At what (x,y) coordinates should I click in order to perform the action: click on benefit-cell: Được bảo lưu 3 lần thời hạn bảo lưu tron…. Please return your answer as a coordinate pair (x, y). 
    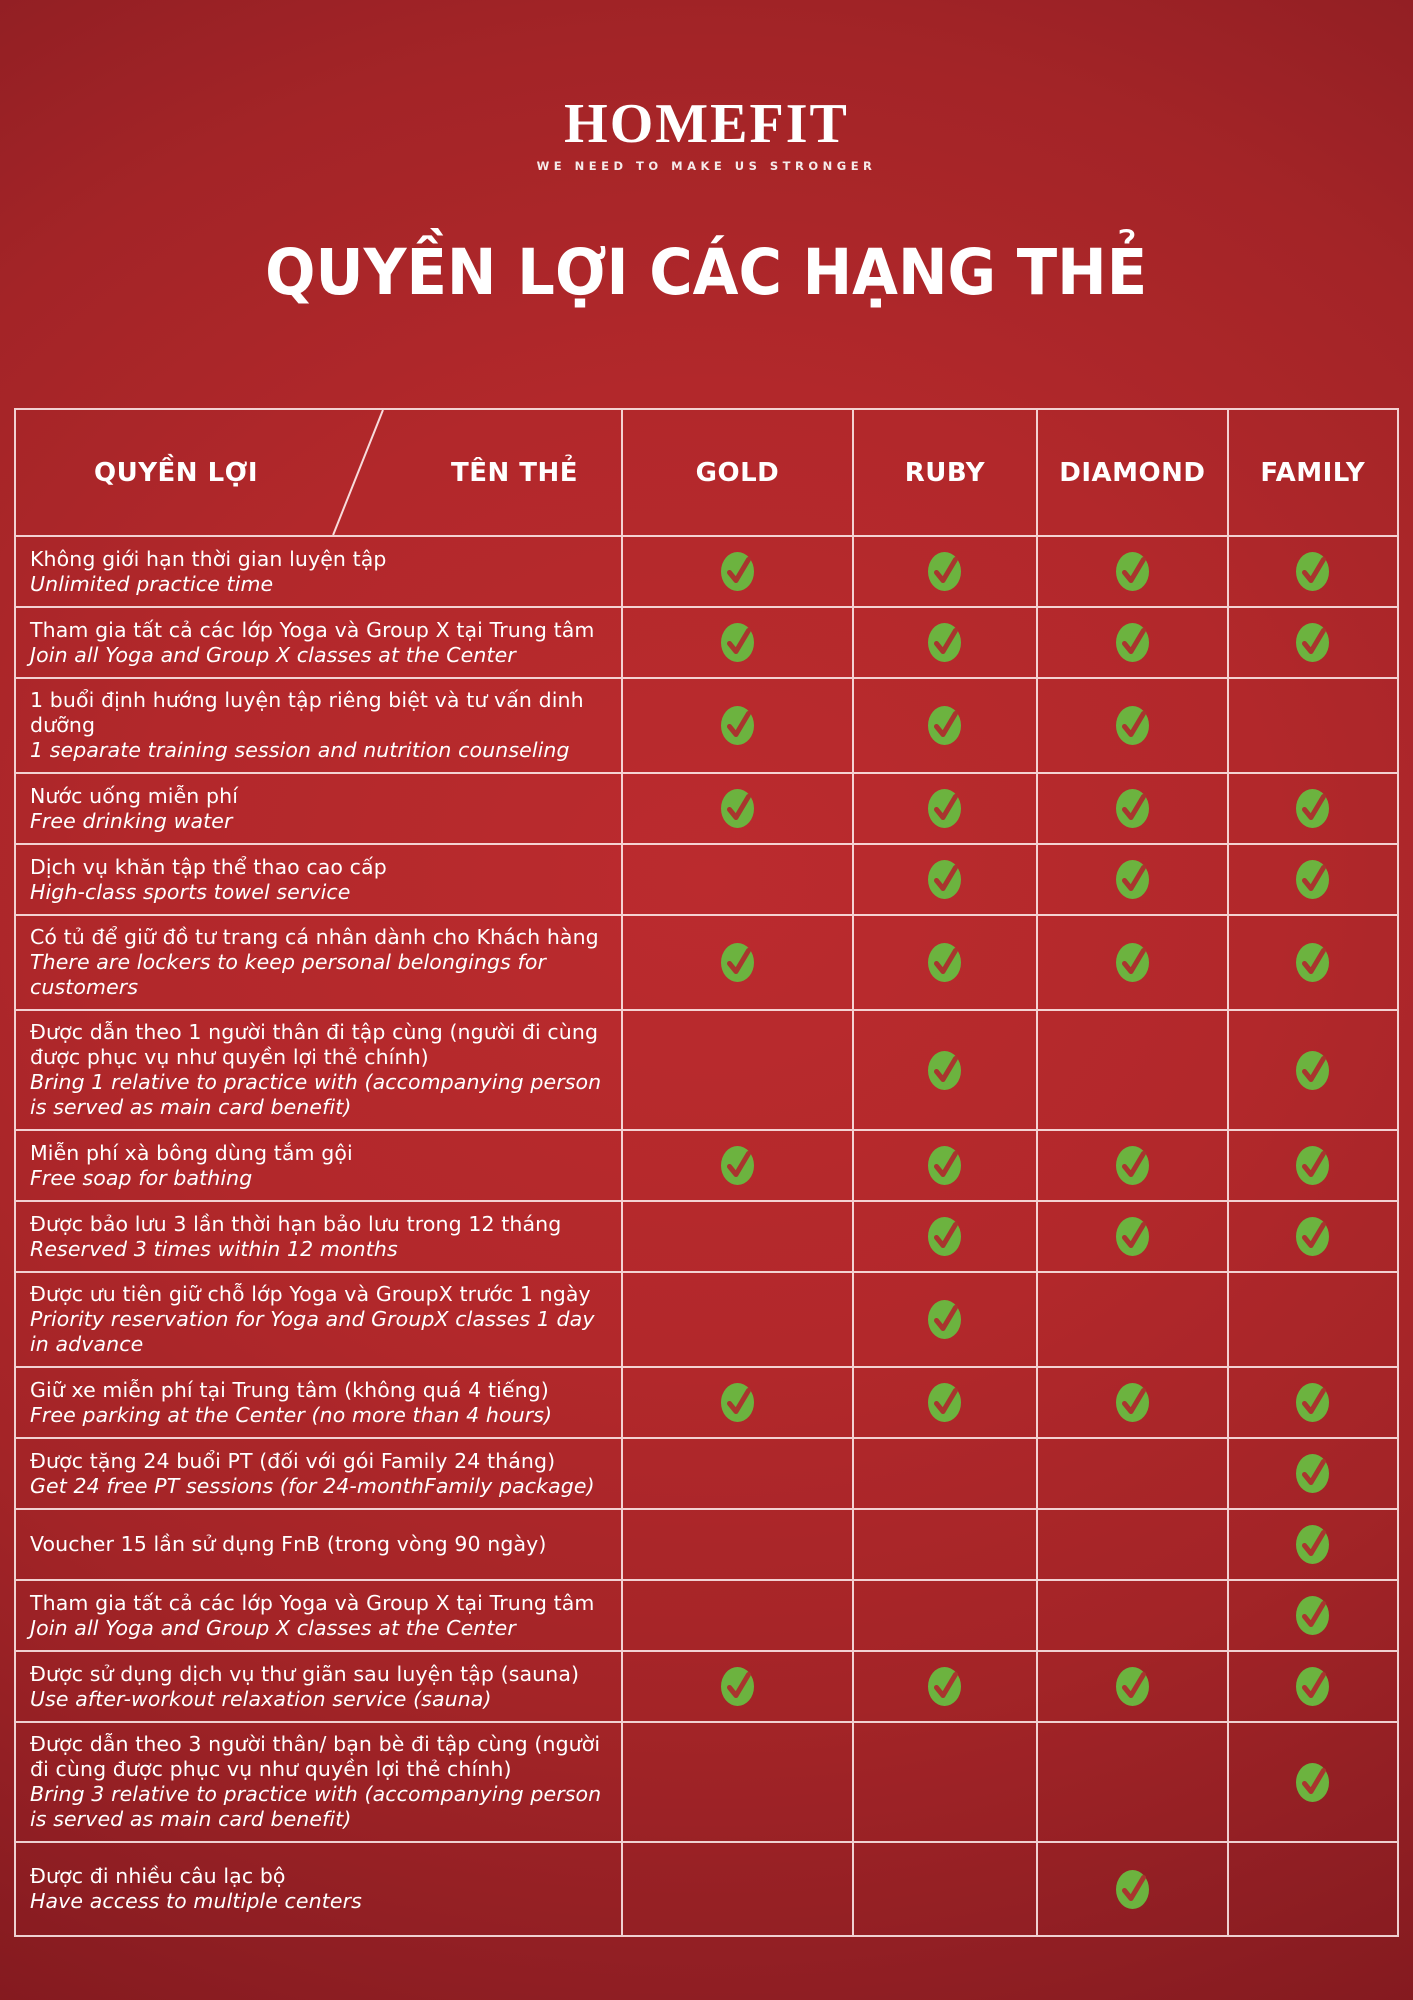
    Looking at the image, I should click on (318, 1236).